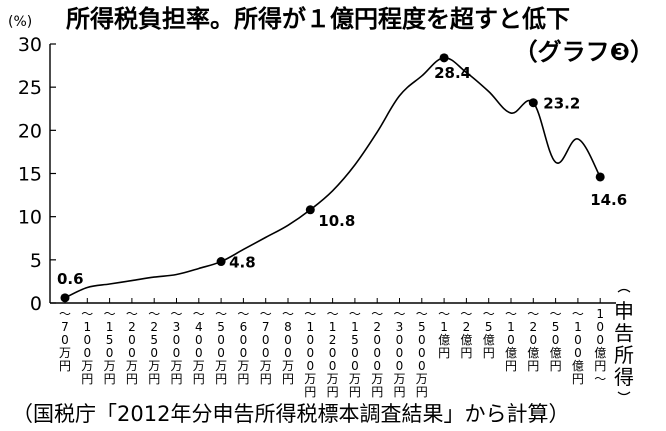 Image resolution: width=666 pixels, height=431 pixels. I want to click on x-tick-label: 〜 1 0 億円, so click(511, 340).